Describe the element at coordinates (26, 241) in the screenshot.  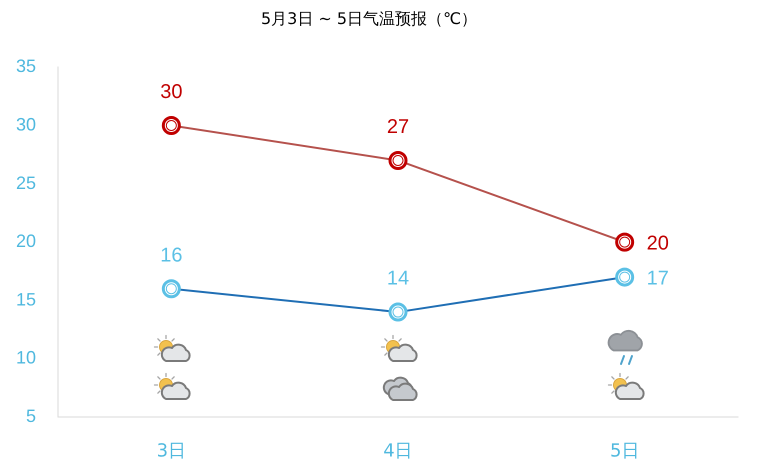
I see `y-tick-label: 20` at that location.